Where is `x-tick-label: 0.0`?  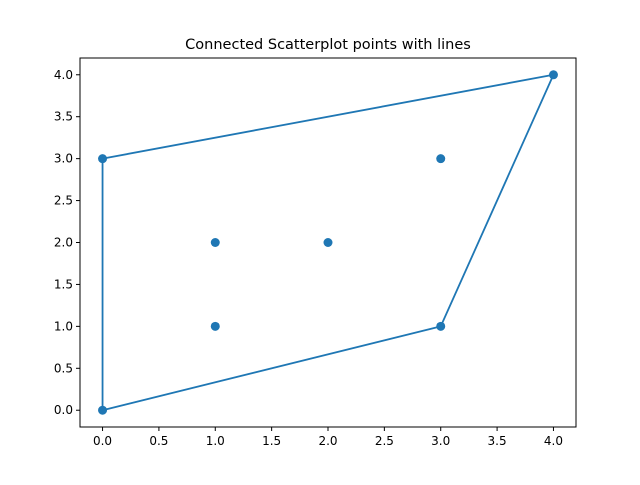
x-tick-label: 0.0 is located at coordinates (102, 441).